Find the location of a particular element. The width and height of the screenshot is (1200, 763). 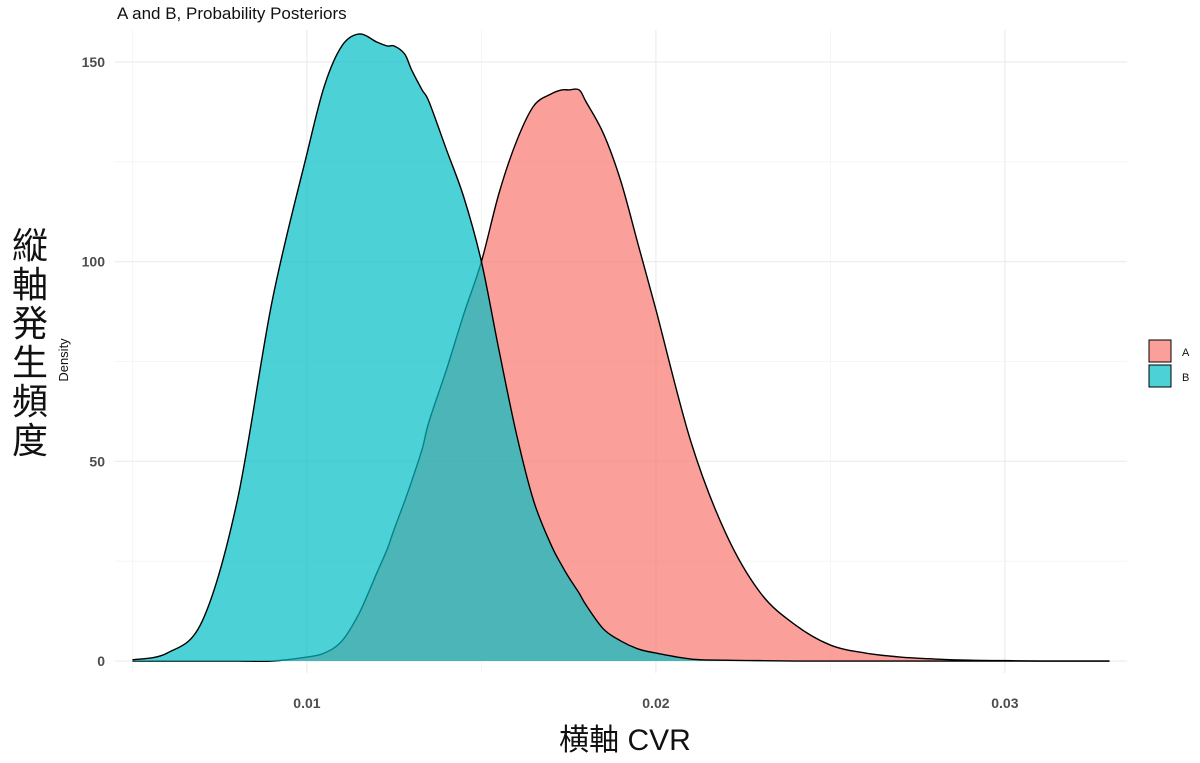

y-tick-label: 50 is located at coordinates (97, 461).